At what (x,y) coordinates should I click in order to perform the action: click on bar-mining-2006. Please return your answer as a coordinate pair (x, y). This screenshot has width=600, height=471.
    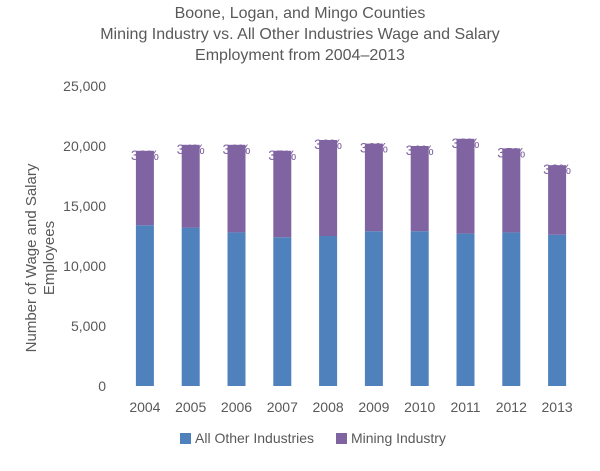
    Looking at the image, I should click on (236, 188).